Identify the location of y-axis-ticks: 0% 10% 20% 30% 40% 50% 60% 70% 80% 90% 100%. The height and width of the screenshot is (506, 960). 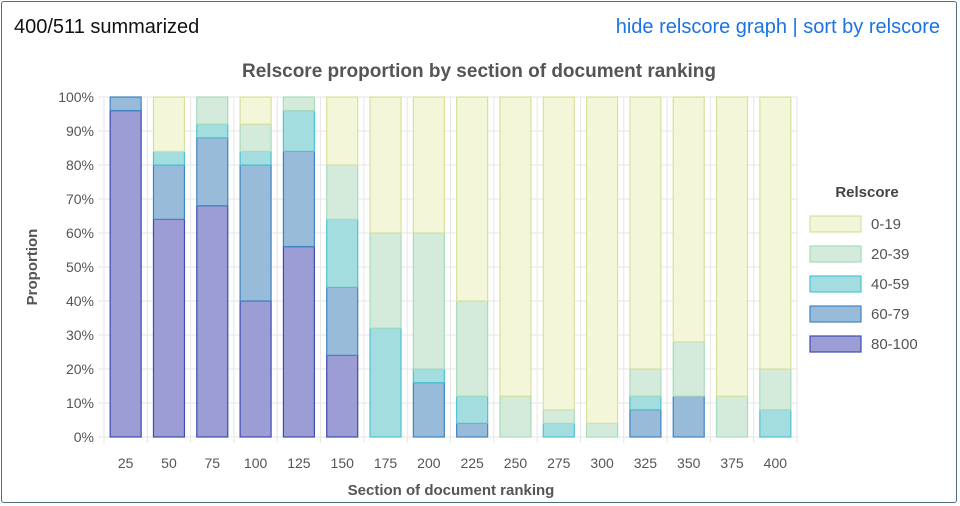
(76, 267).